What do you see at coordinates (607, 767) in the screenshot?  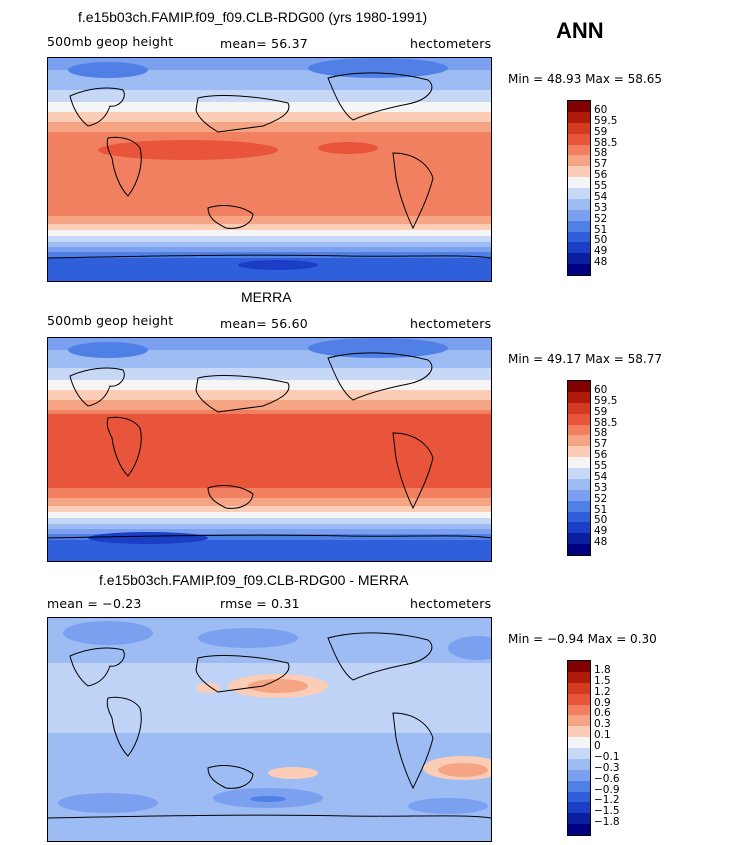 I see `colorbar-tick-label: −0.3` at bounding box center [607, 767].